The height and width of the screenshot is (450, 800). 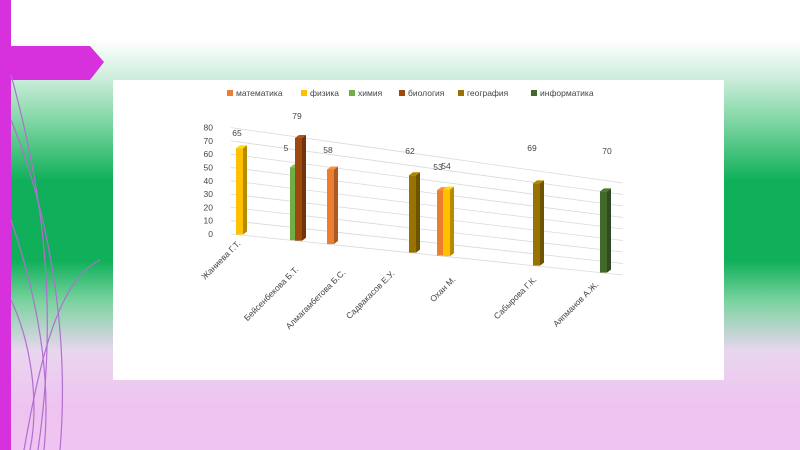 What do you see at coordinates (209, 141) in the screenshot?
I see `y-tick-label: 70` at bounding box center [209, 141].